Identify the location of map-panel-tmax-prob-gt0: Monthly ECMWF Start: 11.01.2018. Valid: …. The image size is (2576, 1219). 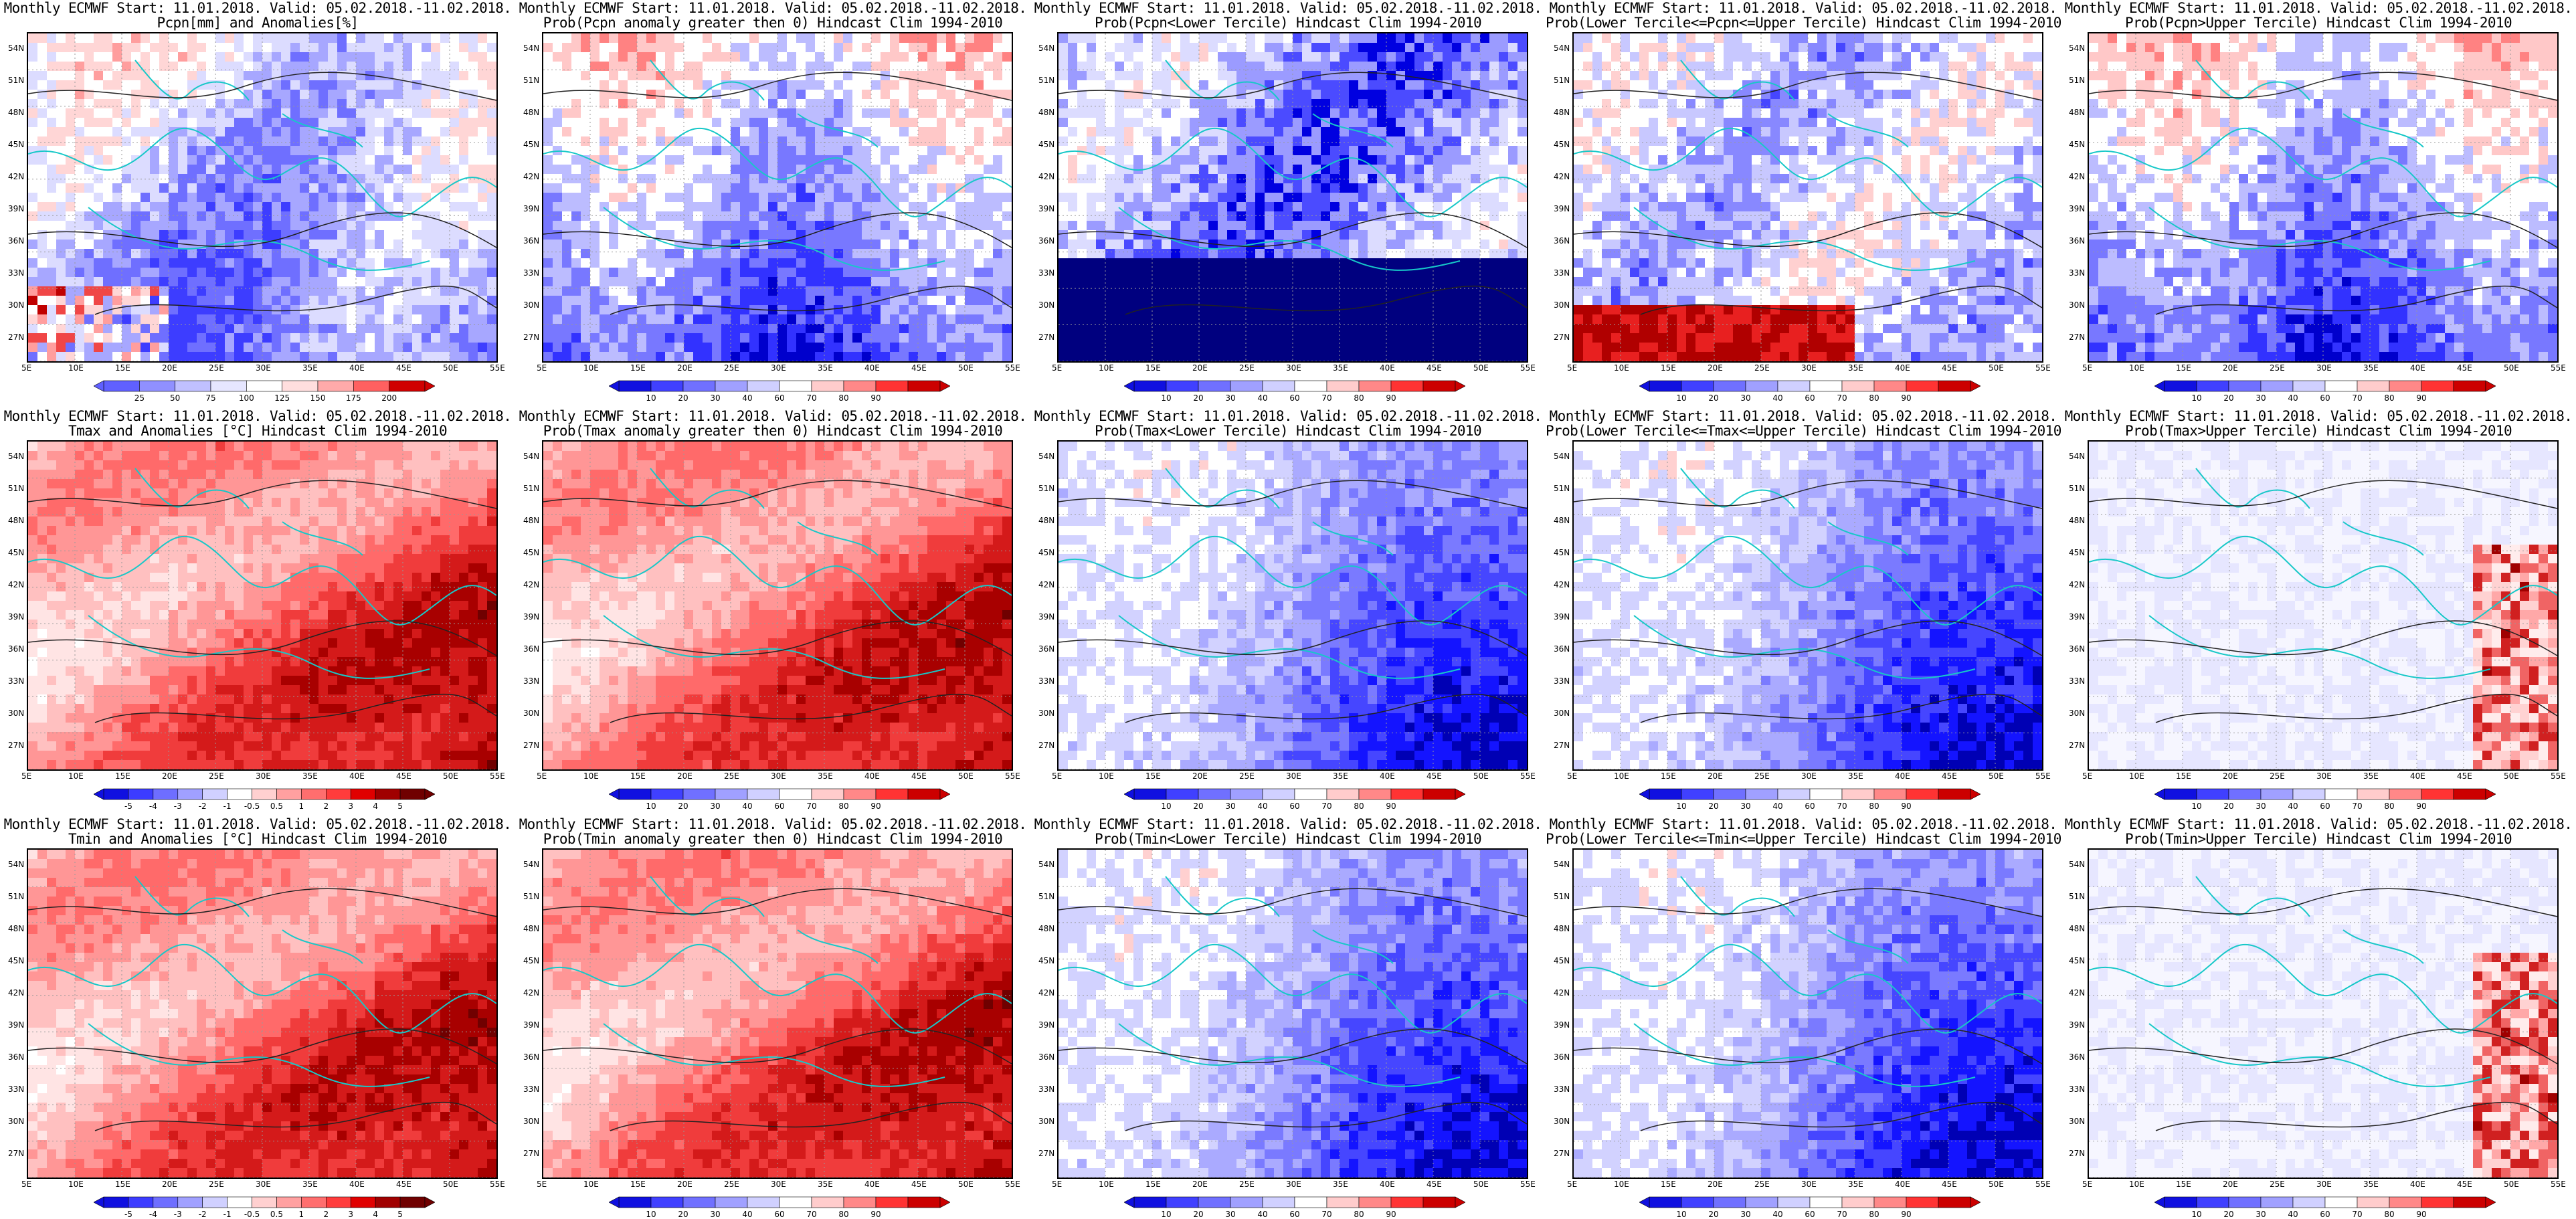
(773, 609).